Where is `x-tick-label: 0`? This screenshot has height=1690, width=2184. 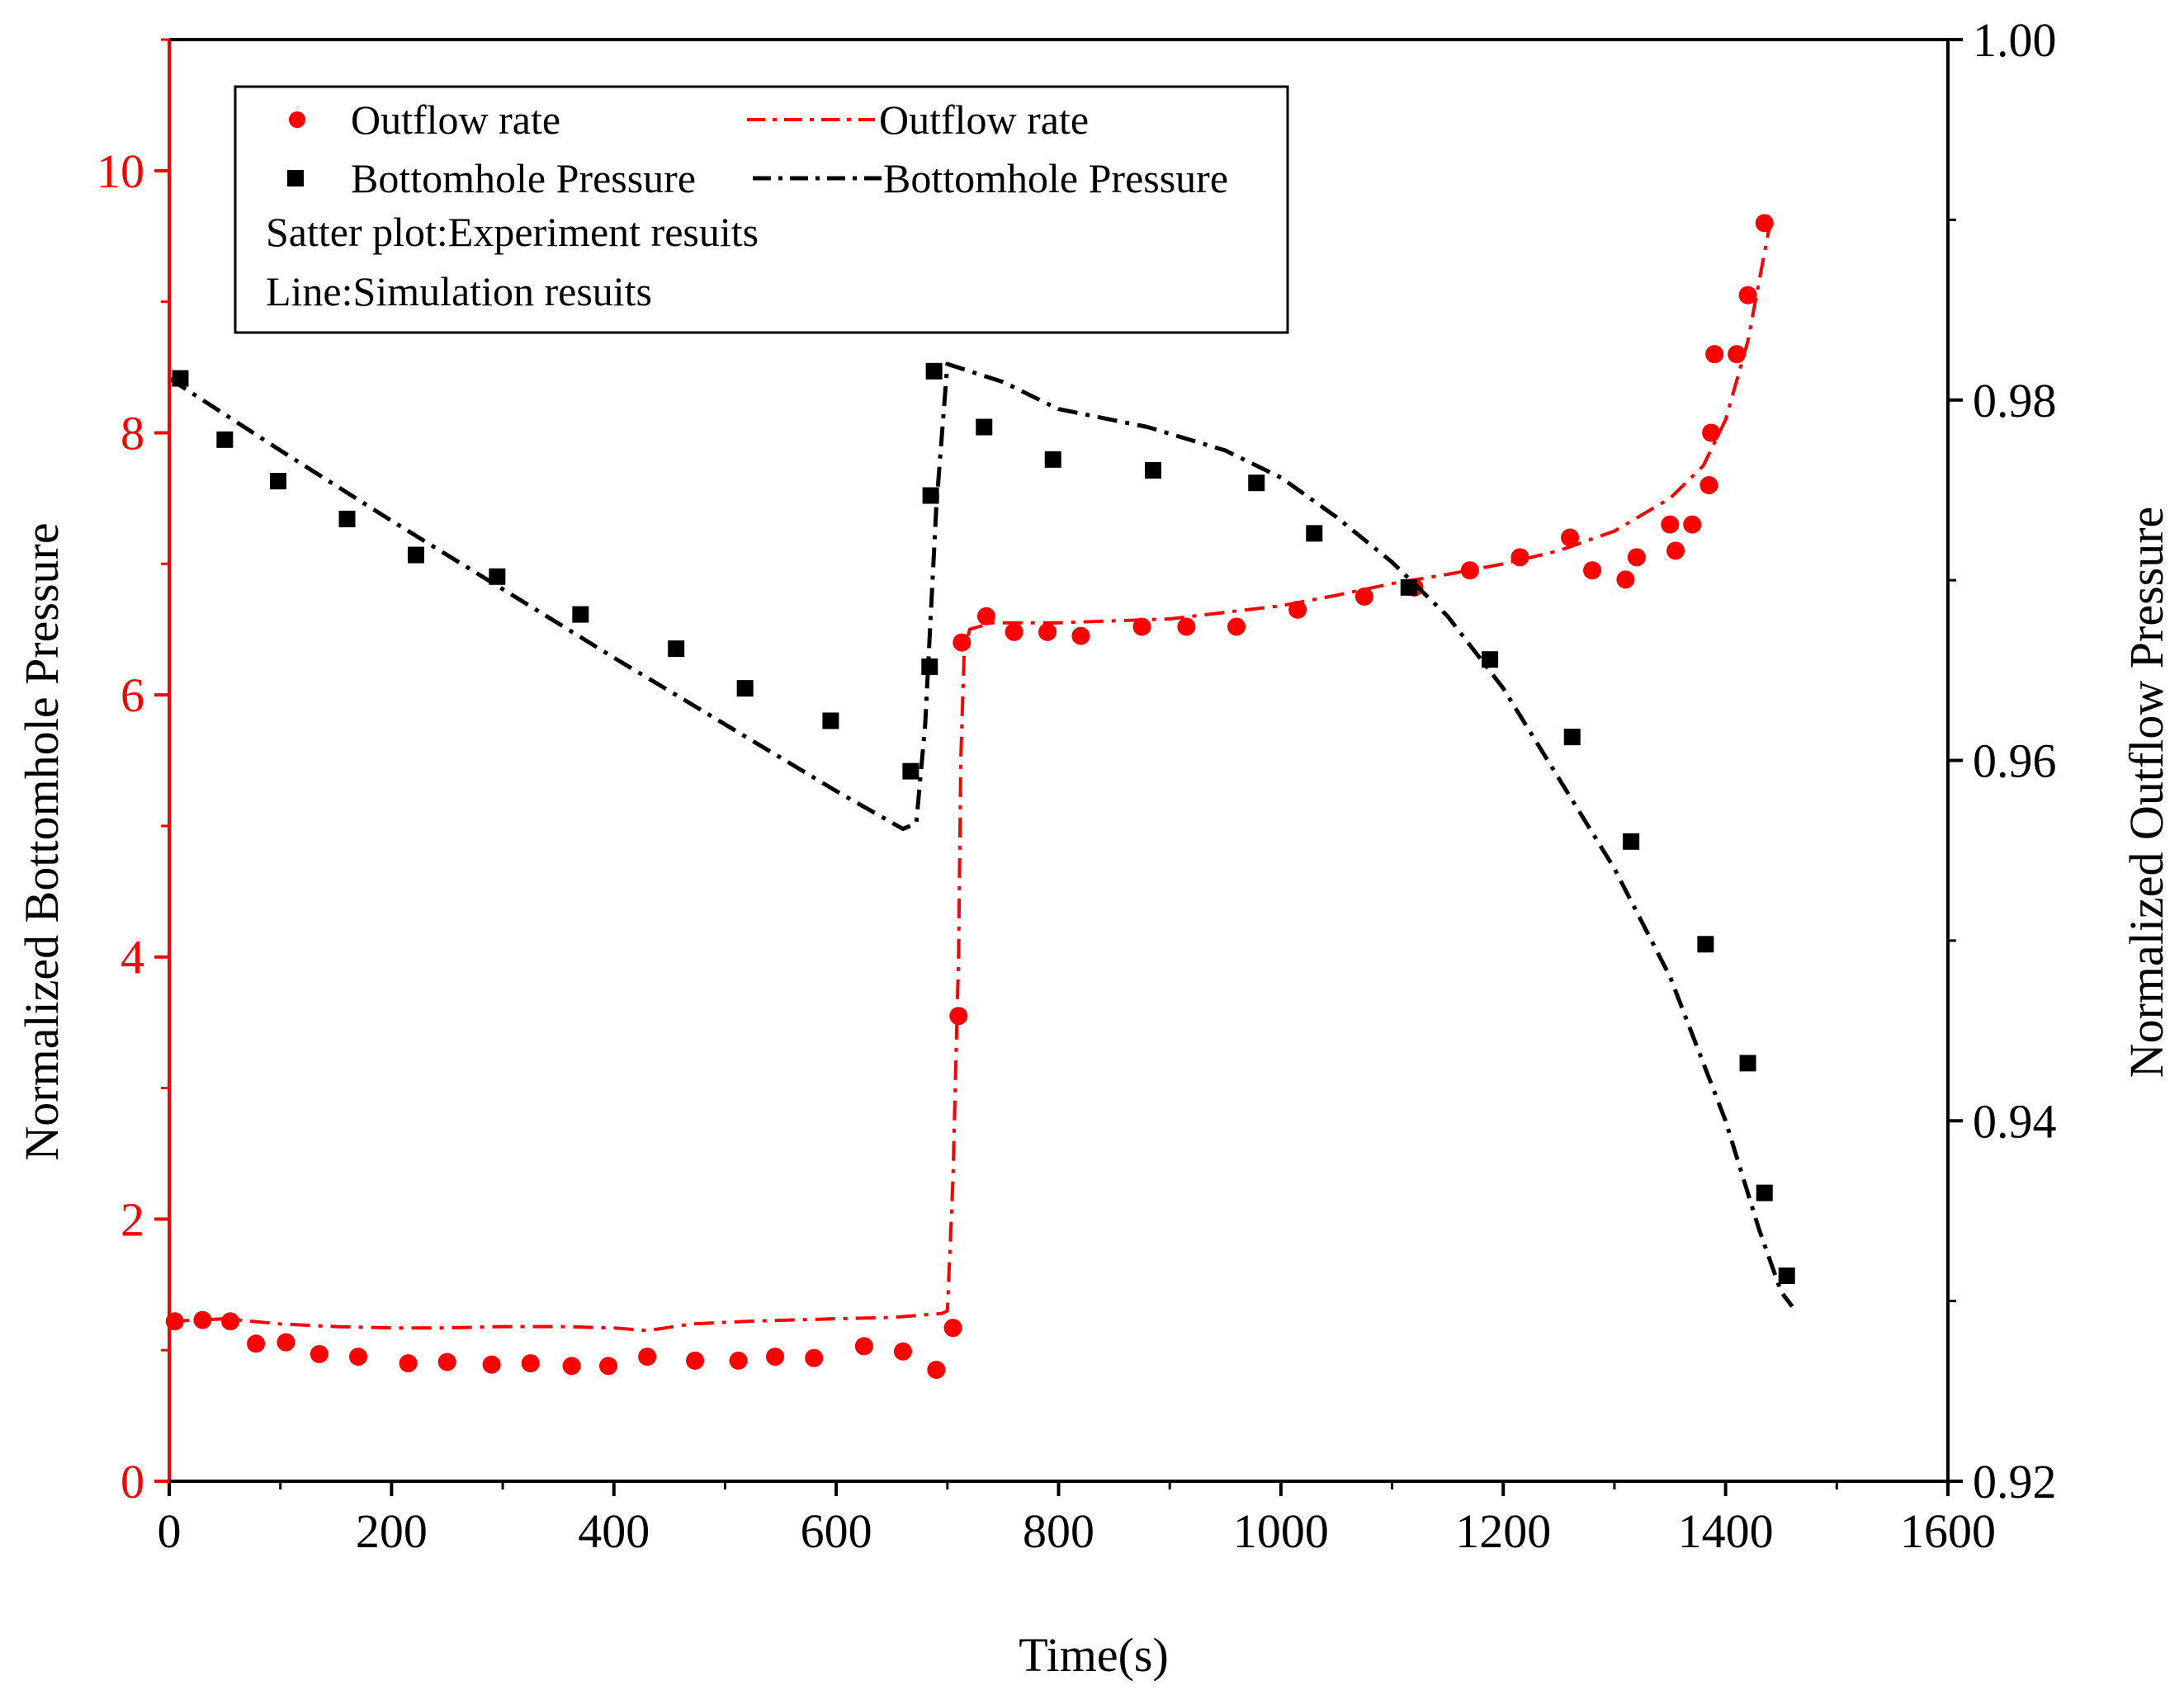 x-tick-label: 0 is located at coordinates (170, 1531).